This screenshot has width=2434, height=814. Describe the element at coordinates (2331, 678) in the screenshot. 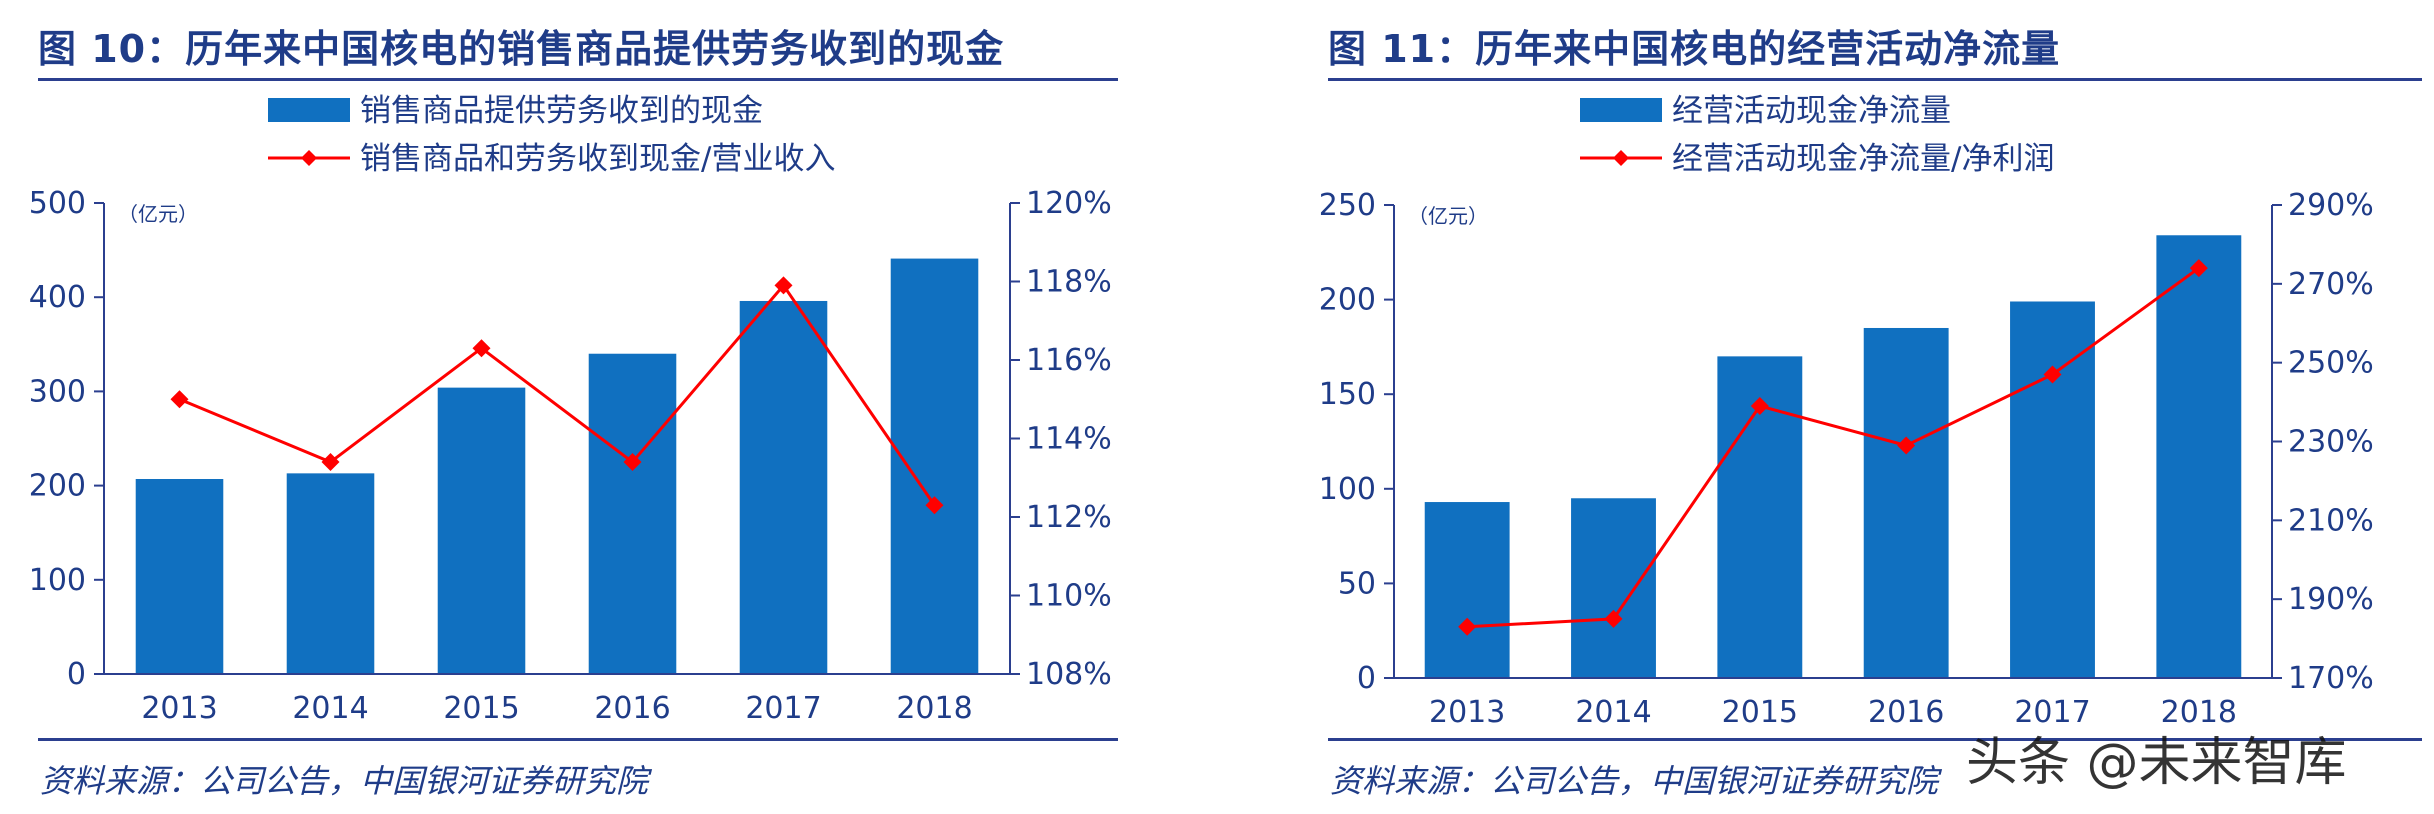

I see `y2-tick-label: 170%` at that location.